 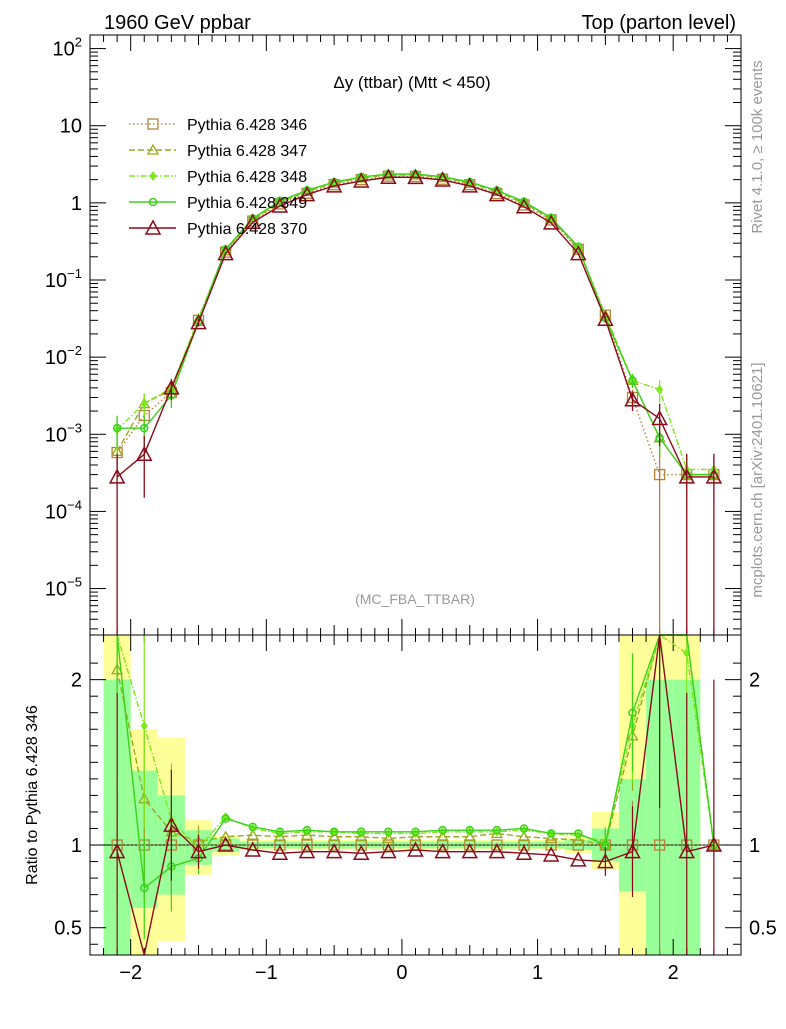 I want to click on x-tick-label: −2, so click(x=130, y=973).